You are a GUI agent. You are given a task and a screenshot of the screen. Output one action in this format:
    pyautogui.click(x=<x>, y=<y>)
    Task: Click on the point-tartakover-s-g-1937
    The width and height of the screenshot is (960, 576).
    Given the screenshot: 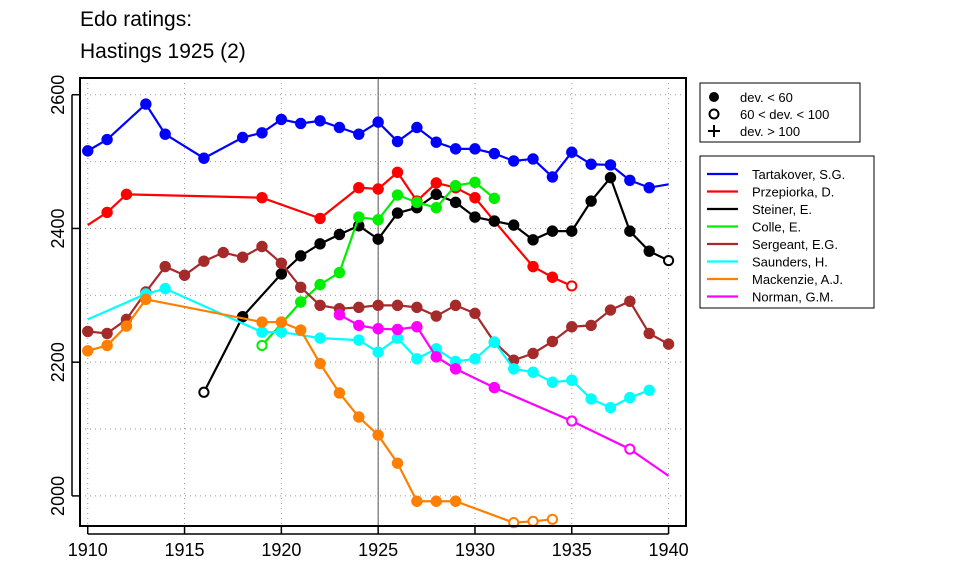 What is the action you would take?
    pyautogui.click(x=610, y=165)
    